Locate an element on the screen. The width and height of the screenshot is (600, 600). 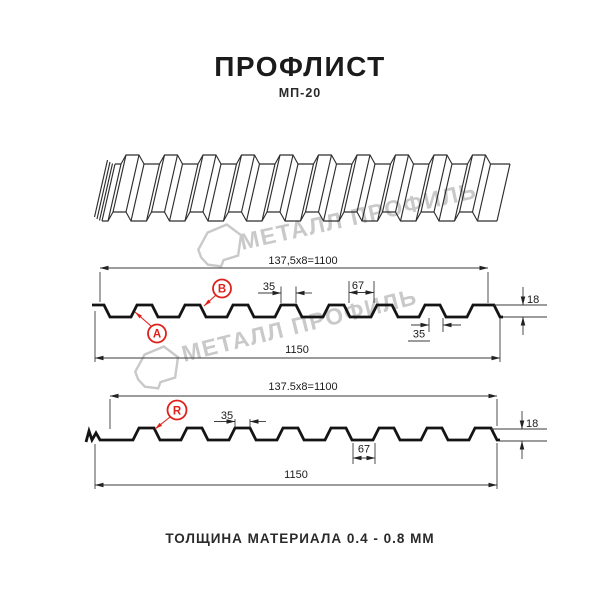
profile-3d-sketch is located at coordinates (302, 188).